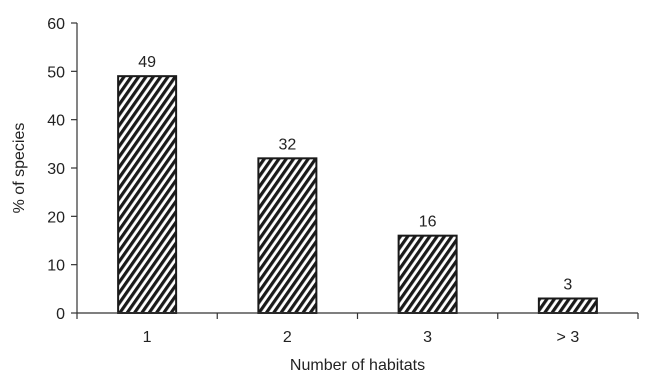 This screenshot has height=381, width=649. Describe the element at coordinates (147, 337) in the screenshot. I see `x-tick-label: 1` at that location.